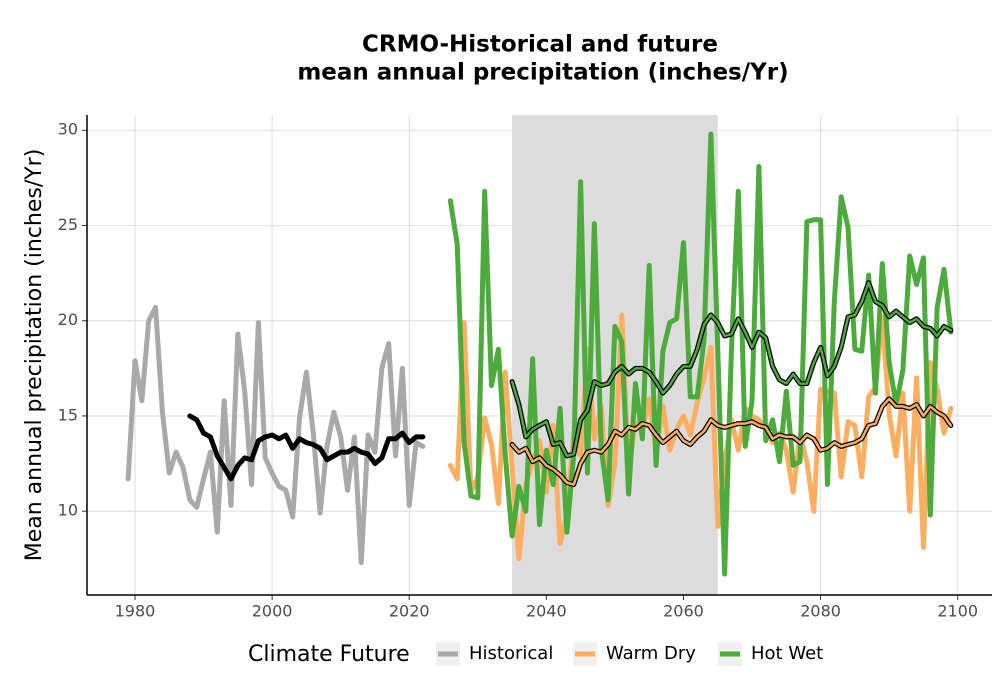 This screenshot has height=700, width=1000. I want to click on x-tick-label: 2040, so click(546, 611).